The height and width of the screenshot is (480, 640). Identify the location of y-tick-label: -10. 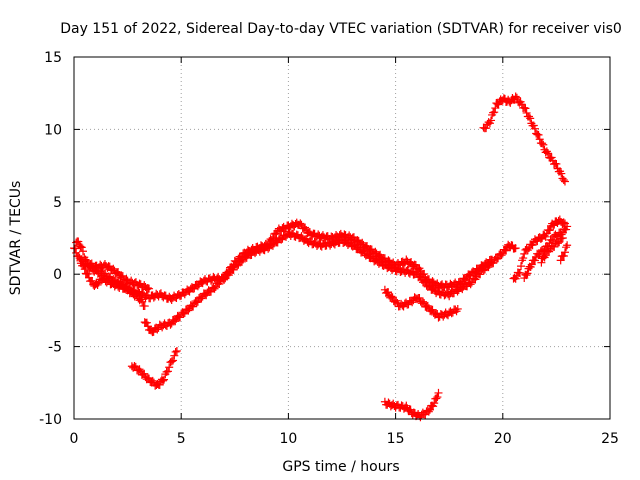
(50, 420).